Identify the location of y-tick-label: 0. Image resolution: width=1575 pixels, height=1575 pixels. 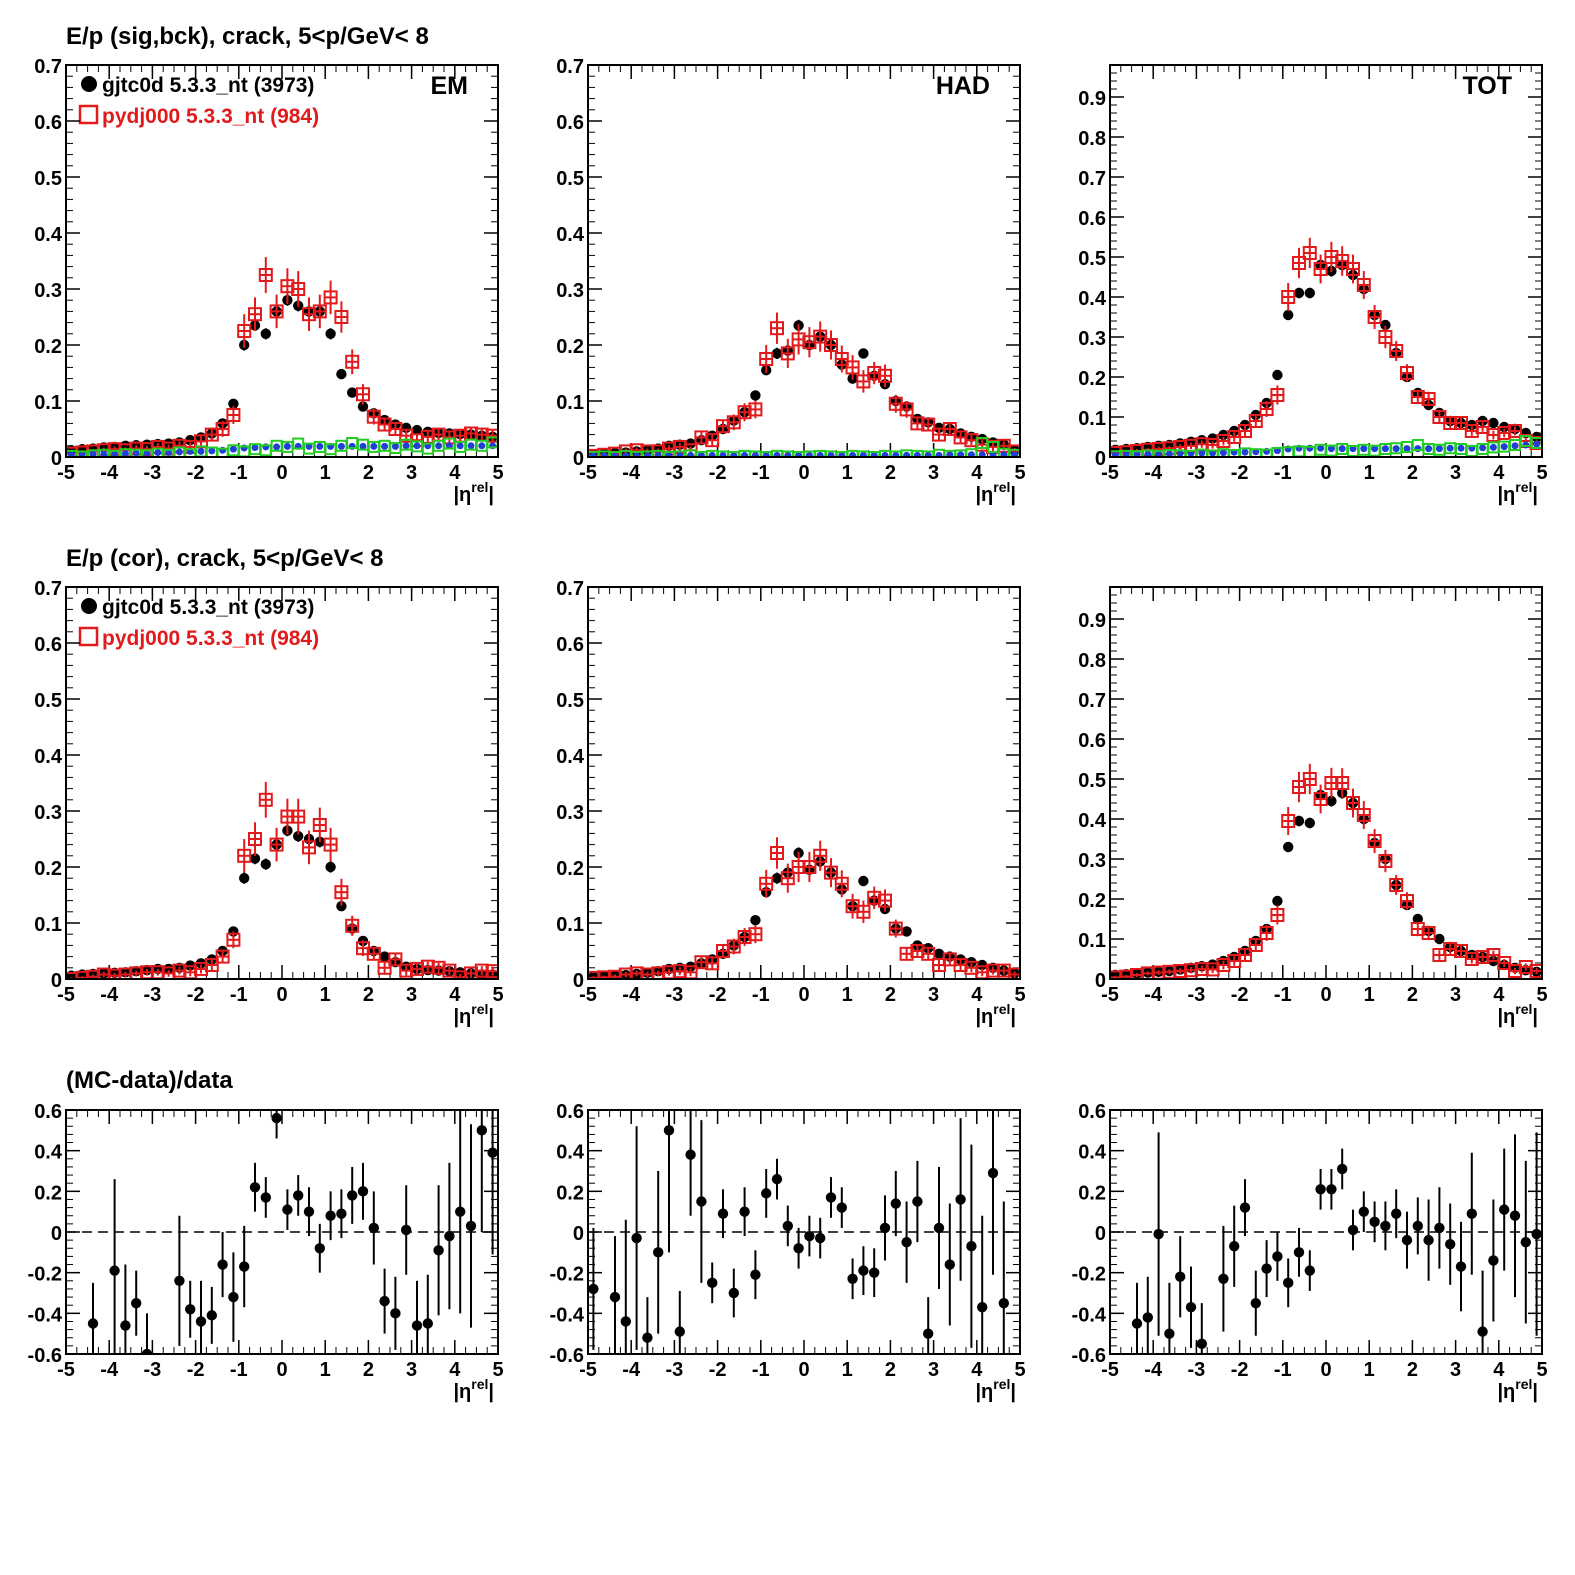
(1100, 1234).